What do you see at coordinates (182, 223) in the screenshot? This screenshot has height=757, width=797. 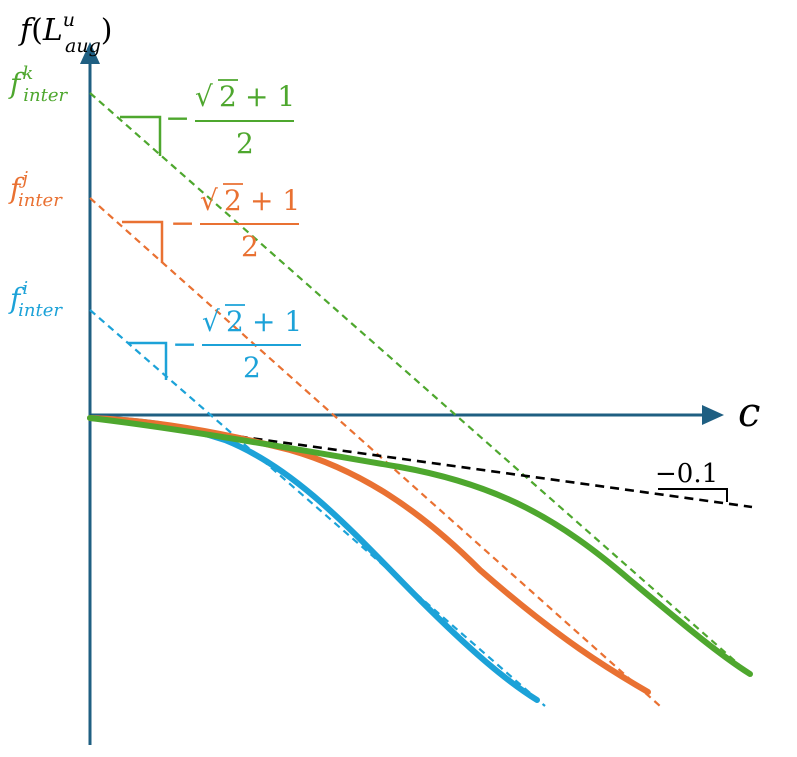 I see `slope-label-orange-sign: −` at bounding box center [182, 223].